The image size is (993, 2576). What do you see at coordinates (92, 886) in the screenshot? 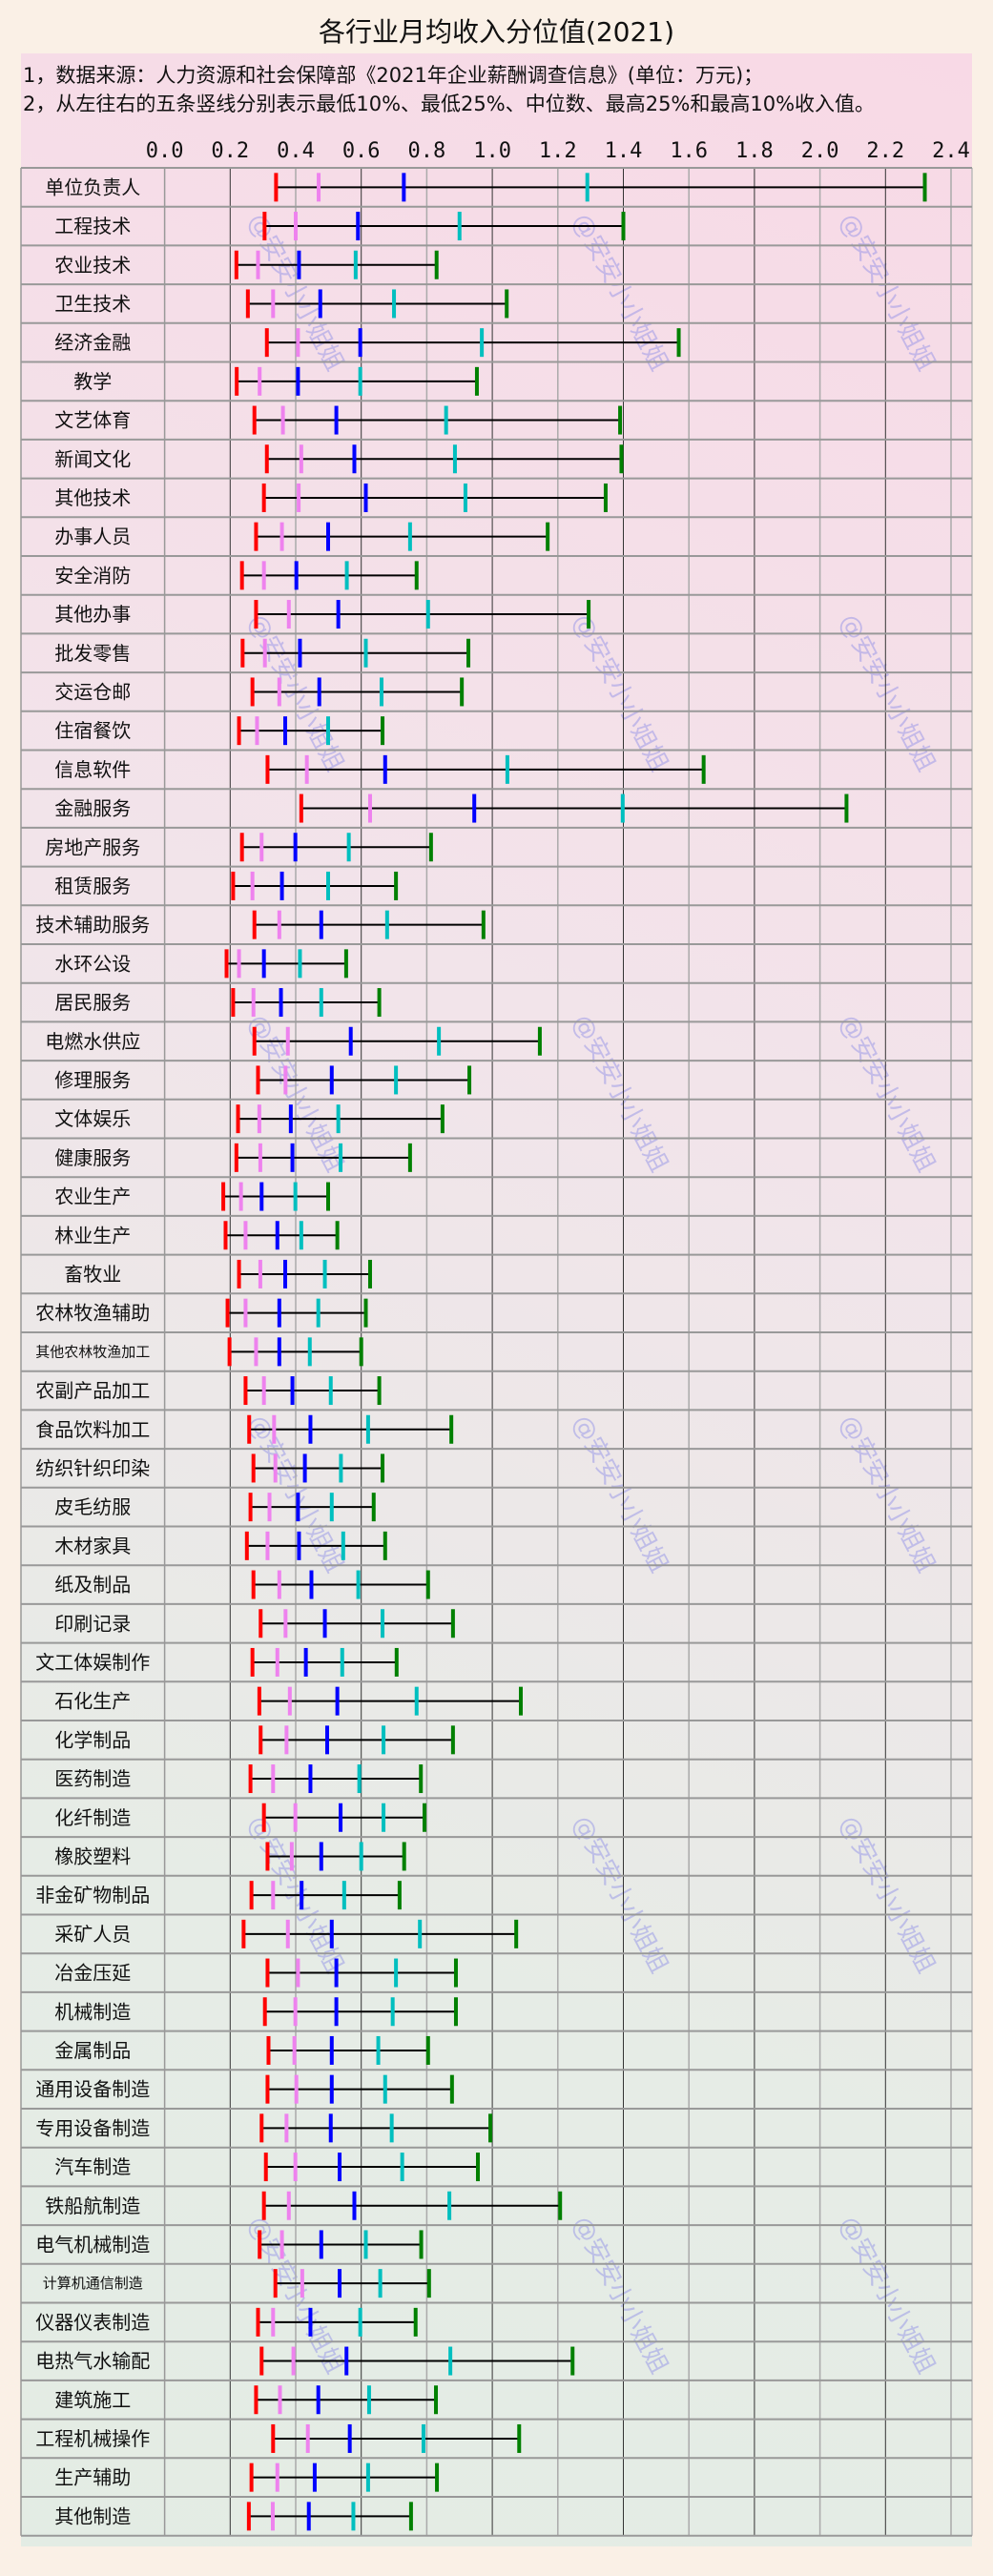
I see `row-label: 租赁服务` at bounding box center [92, 886].